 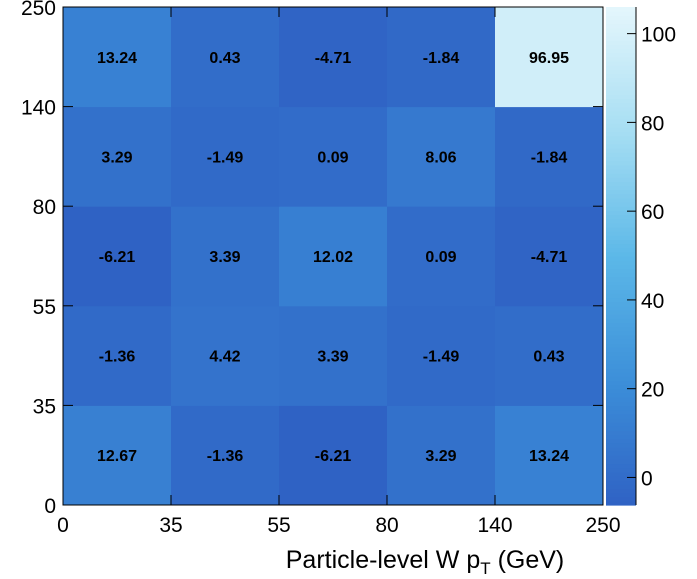 What do you see at coordinates (647, 478) in the screenshot?
I see `colorbar-tick-label: 0` at bounding box center [647, 478].